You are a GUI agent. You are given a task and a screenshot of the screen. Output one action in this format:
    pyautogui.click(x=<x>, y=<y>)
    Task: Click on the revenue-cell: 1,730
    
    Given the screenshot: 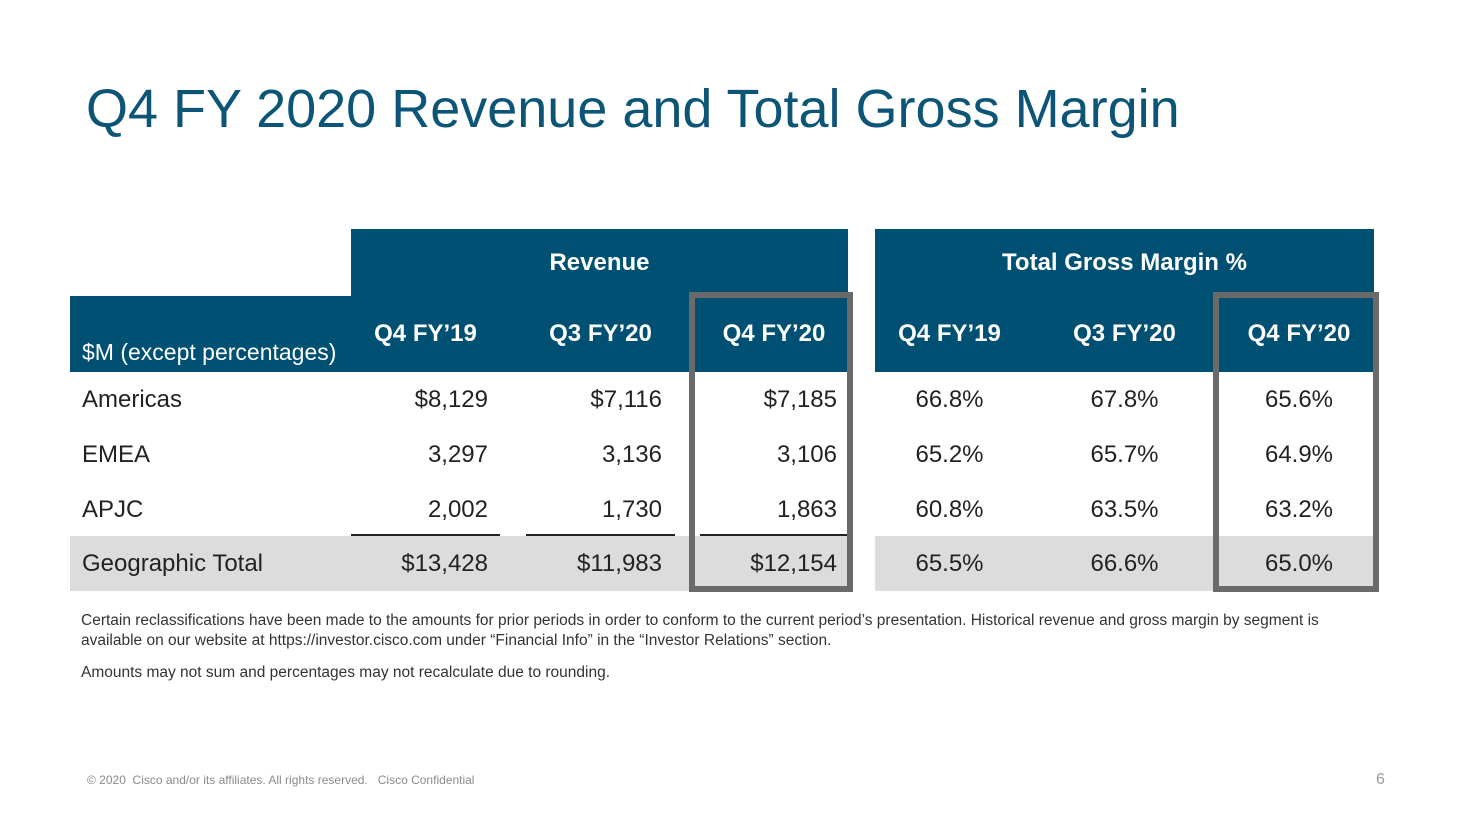 What is the action you would take?
    pyautogui.click(x=631, y=509)
    